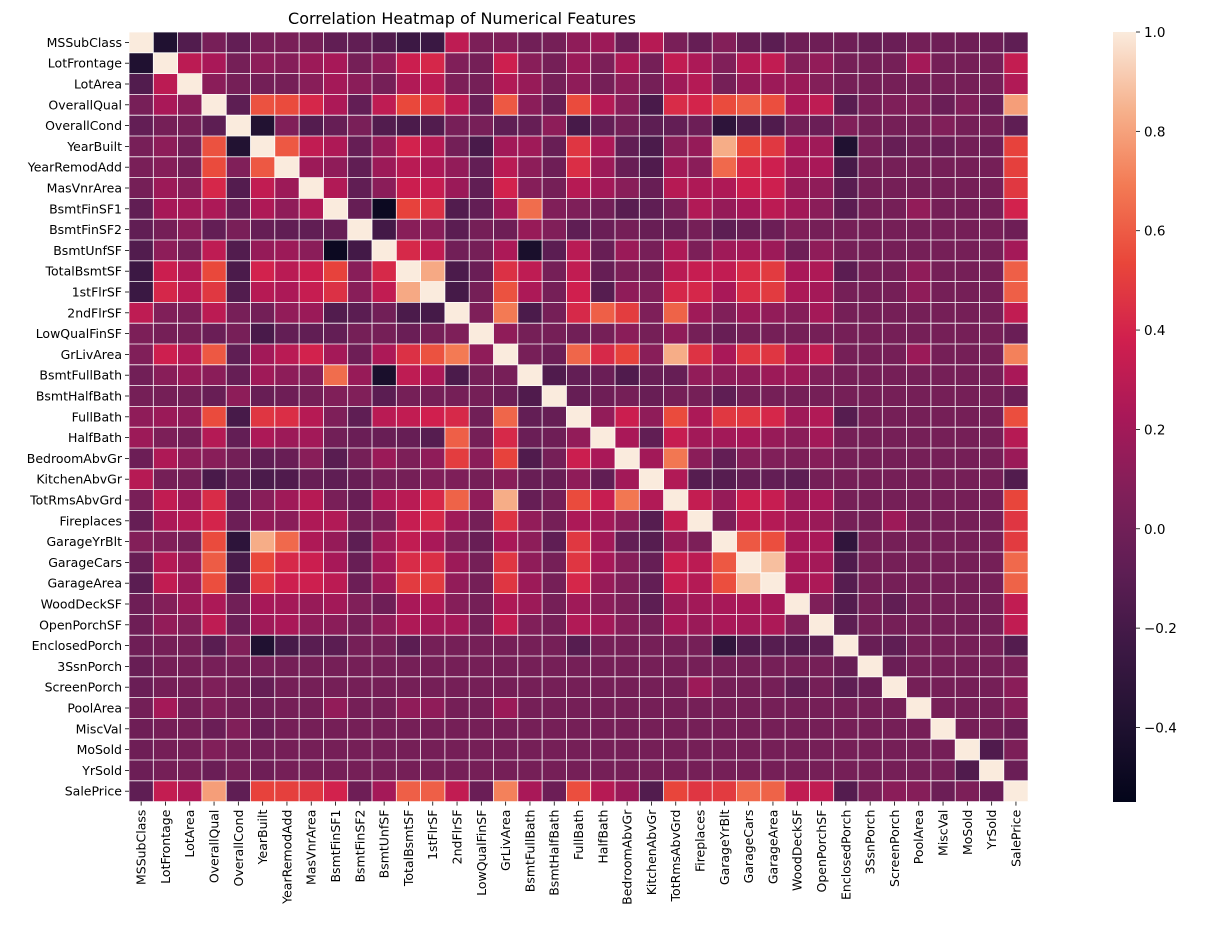 This screenshot has height=928, width=1205. What do you see at coordinates (94, 312) in the screenshot?
I see `y-tick-label: 2ndFlrSF` at bounding box center [94, 312].